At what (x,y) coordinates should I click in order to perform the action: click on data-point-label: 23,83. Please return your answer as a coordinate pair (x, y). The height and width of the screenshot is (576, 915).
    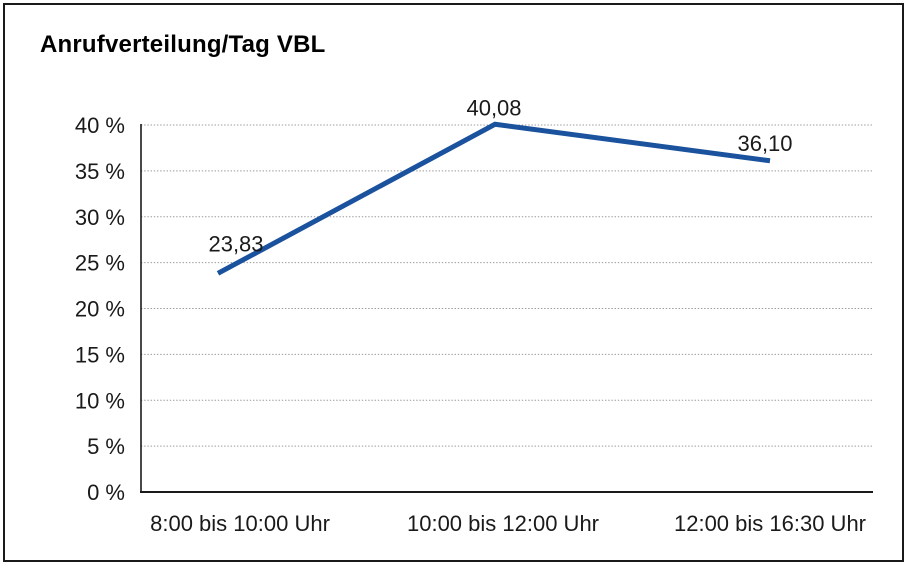
    Looking at the image, I should click on (235, 243).